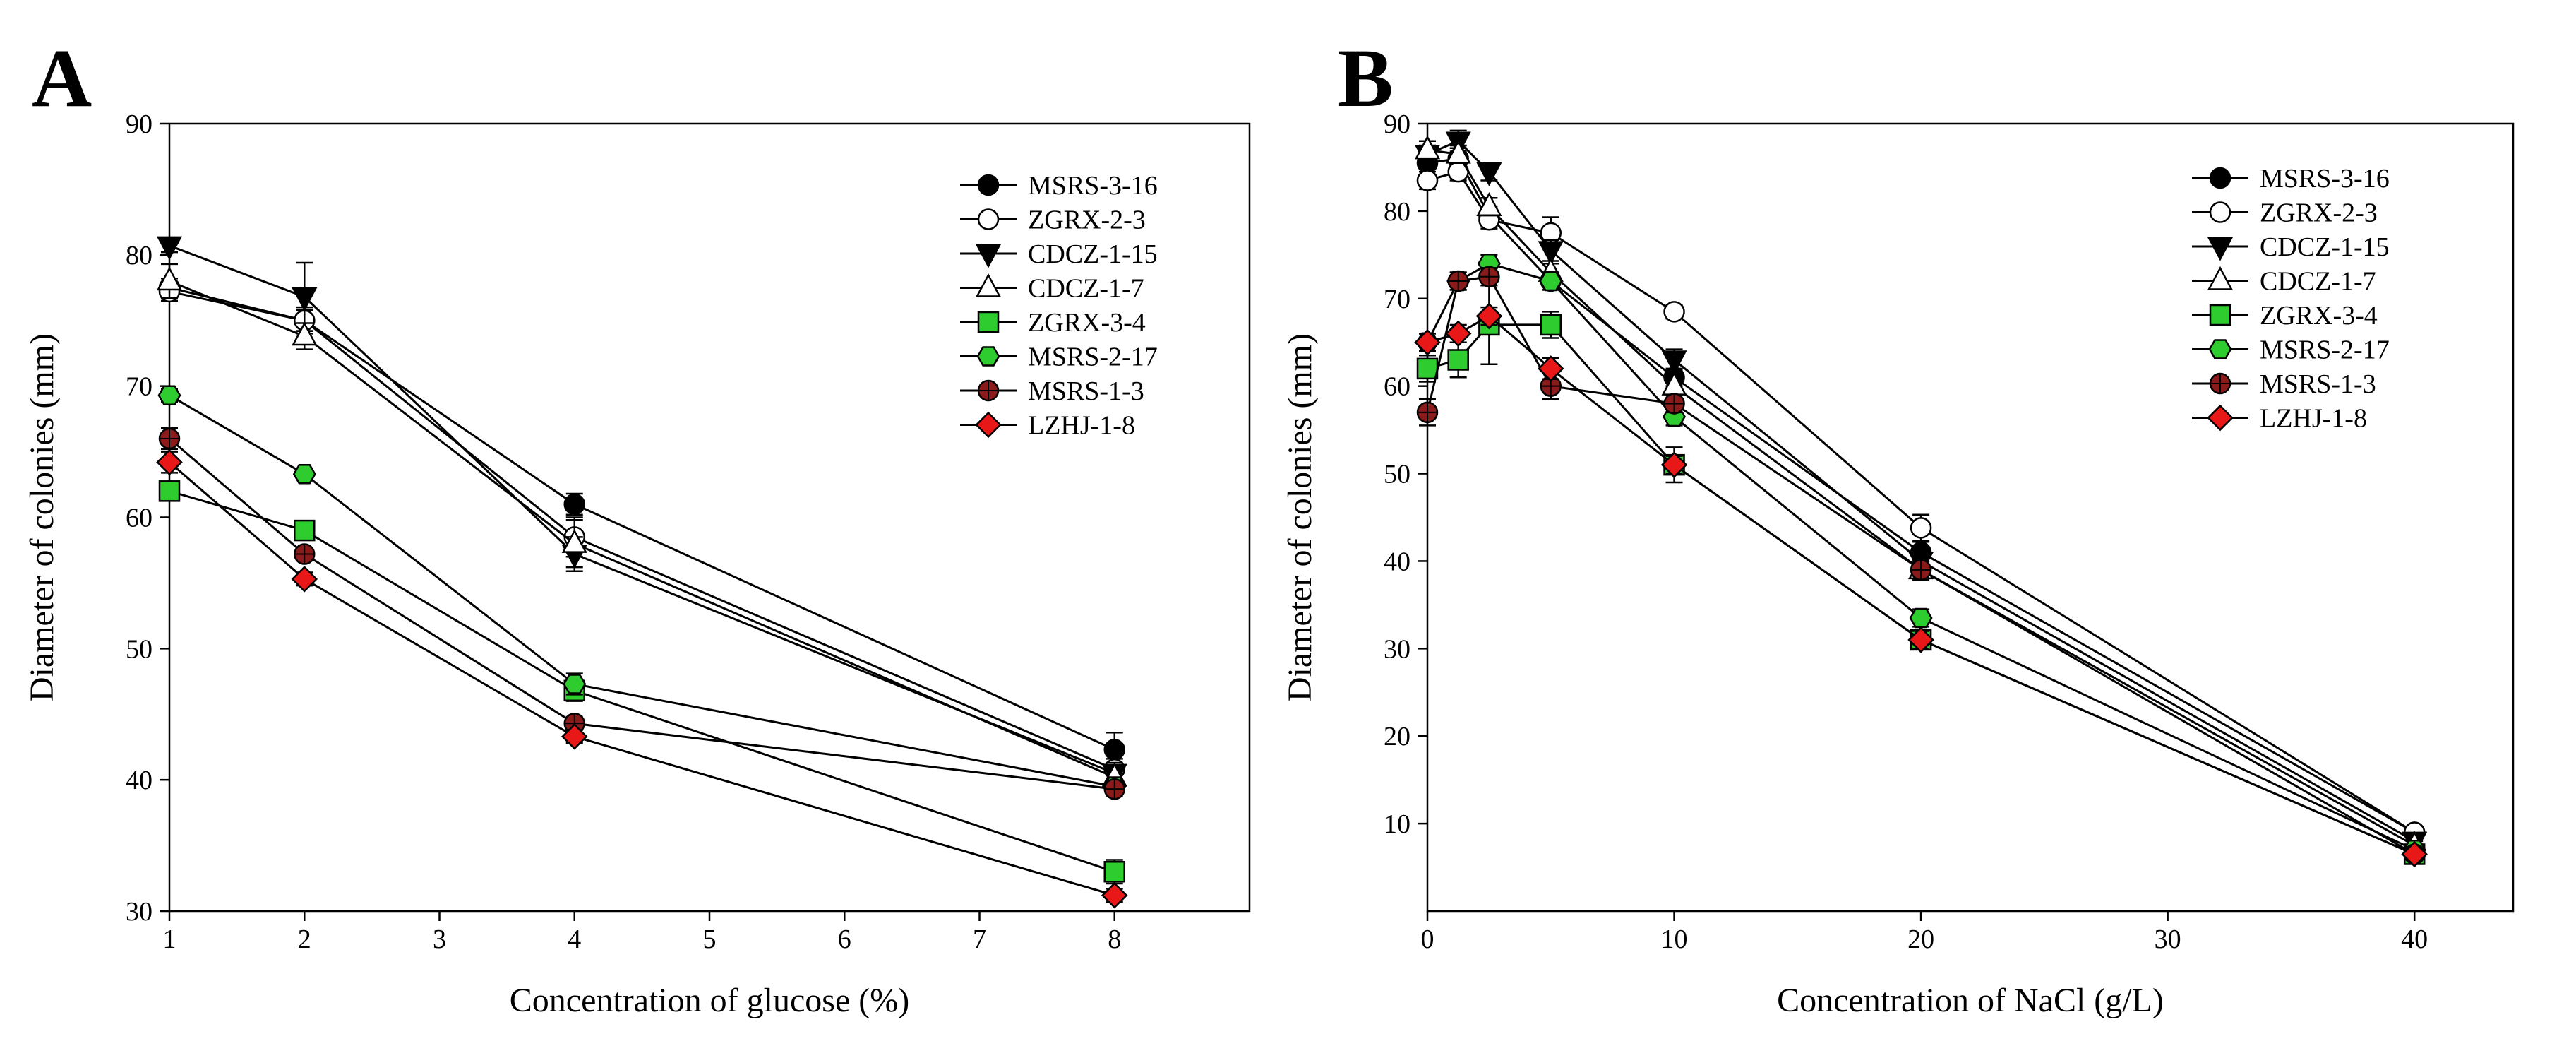 The height and width of the screenshot is (1046, 2576). Describe the element at coordinates (1114, 750) in the screenshot. I see `panel-a-series-msrs-3-16-point` at that location.